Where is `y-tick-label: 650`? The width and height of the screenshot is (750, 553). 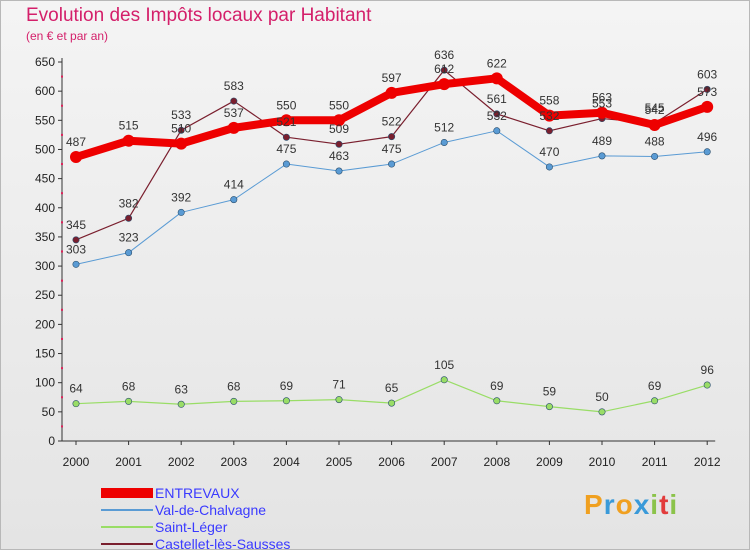 y-tick-label: 650 is located at coordinates (45, 62).